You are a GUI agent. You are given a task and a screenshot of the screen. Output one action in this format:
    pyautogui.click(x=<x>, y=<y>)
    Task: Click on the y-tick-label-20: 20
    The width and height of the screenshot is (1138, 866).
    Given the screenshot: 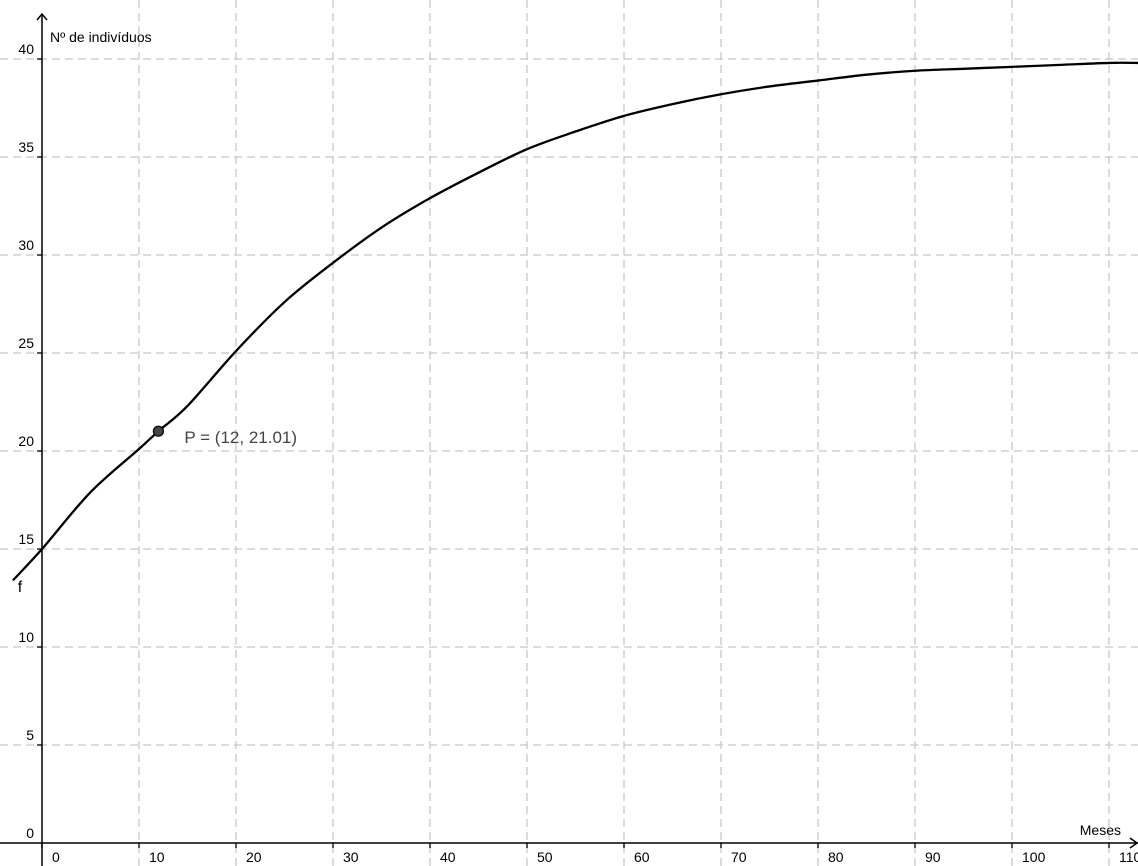 What is the action you would take?
    pyautogui.click(x=26, y=441)
    